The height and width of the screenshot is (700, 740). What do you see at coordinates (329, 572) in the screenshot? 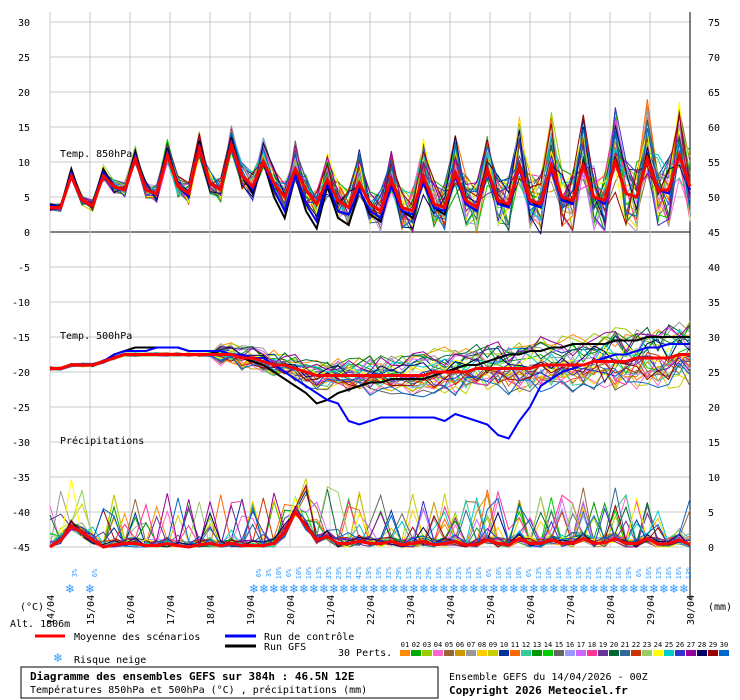
I see `snow-risk-pct: 35%` at bounding box center [329, 572].